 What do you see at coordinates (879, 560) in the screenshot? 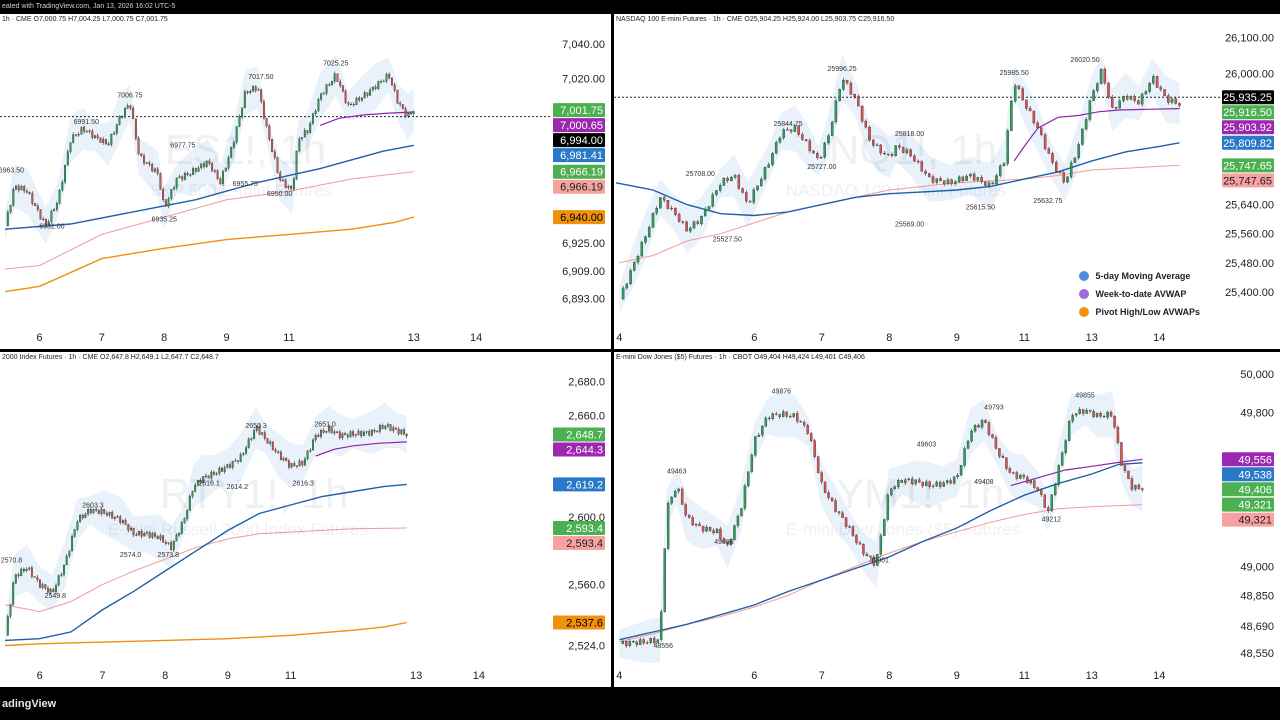
I see `pivot-annotation: 49001` at bounding box center [879, 560].